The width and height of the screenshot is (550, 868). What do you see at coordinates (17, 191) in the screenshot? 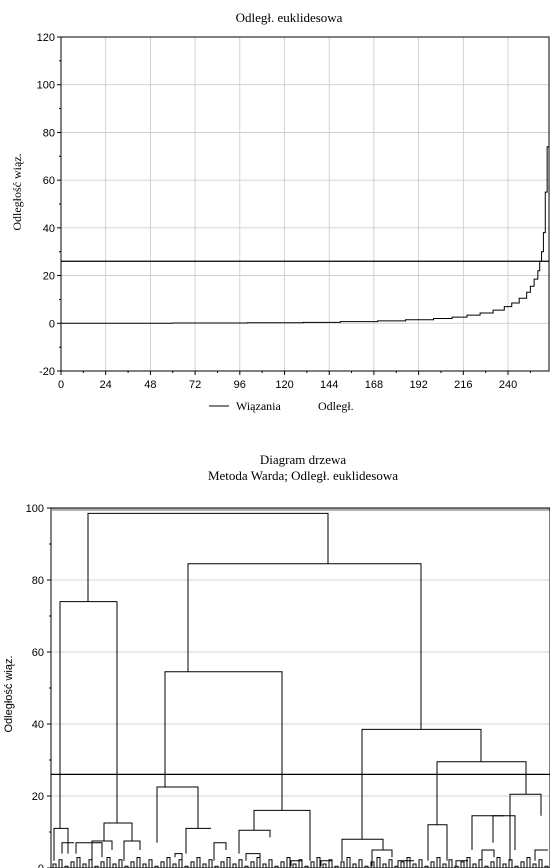
I see `chart1-ylabel: Odległość wiąz.` at bounding box center [17, 191].